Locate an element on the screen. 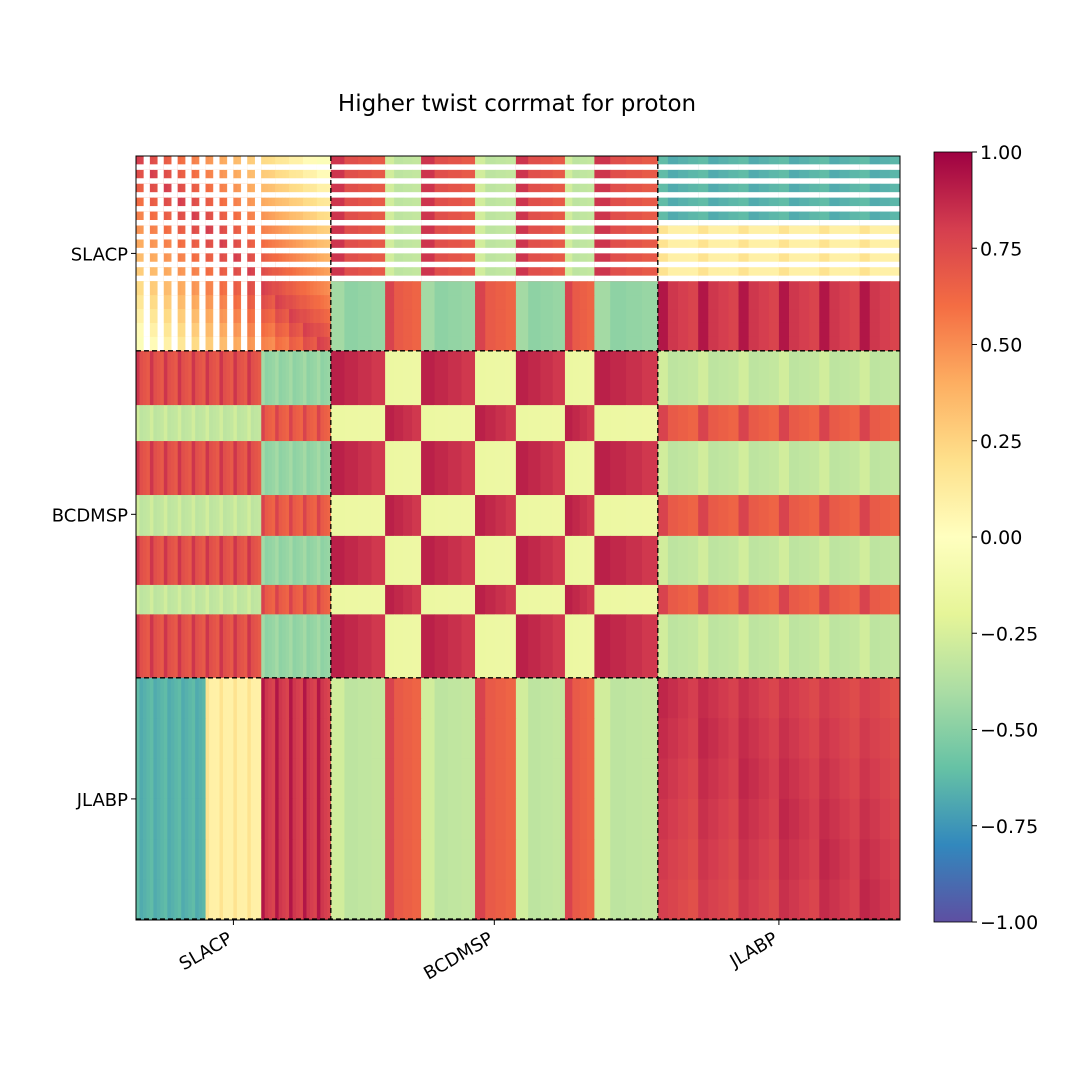 The width and height of the screenshot is (1080, 1080). colorbar-axis: 1.000.750.500.250.00−0.25−0.50−0.75−1.00 is located at coordinates (1005, 538).